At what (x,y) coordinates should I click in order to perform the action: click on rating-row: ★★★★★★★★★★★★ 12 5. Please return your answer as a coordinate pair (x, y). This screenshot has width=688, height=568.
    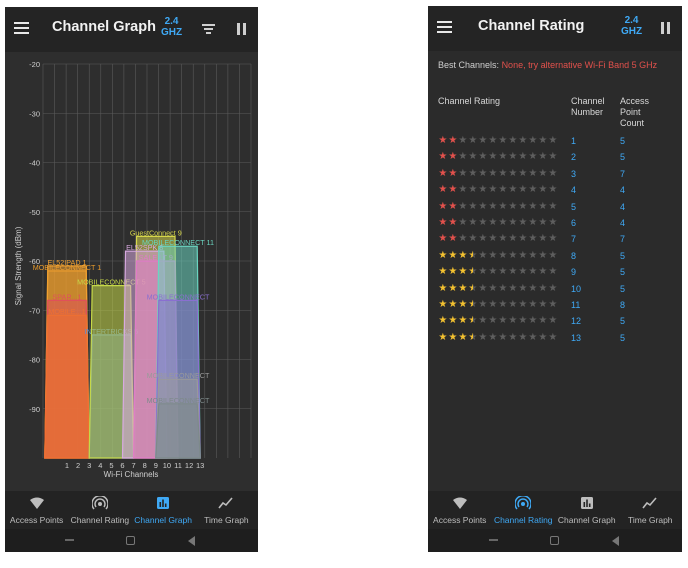
    Looking at the image, I should click on (556, 322).